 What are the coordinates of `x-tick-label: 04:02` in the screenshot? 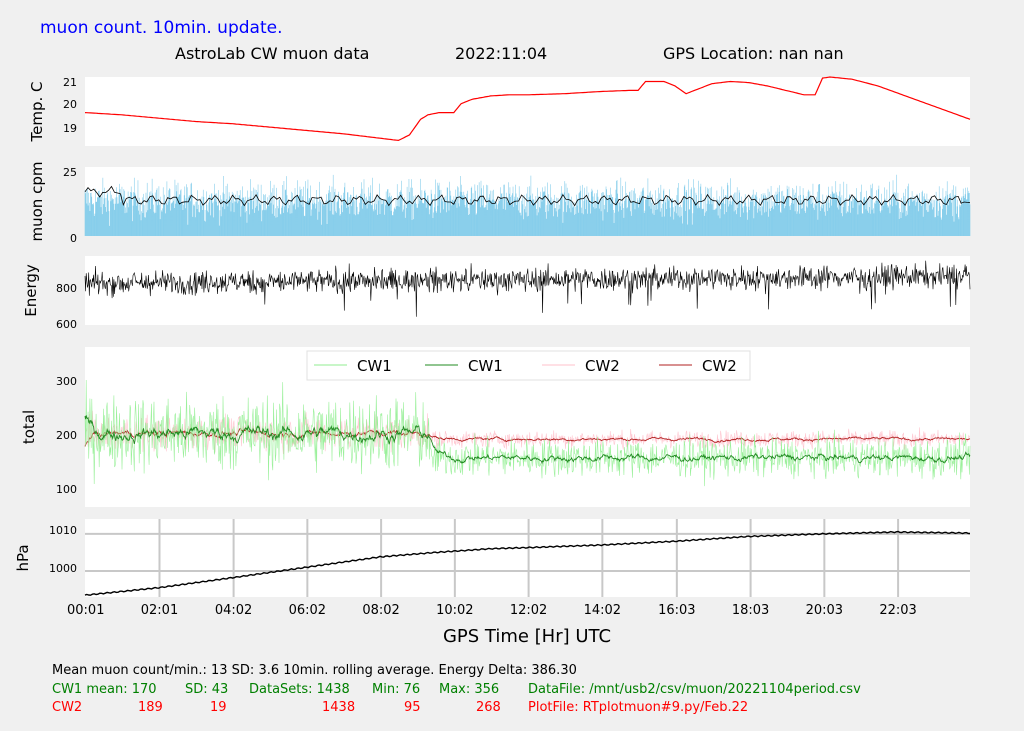 It's located at (233, 610).